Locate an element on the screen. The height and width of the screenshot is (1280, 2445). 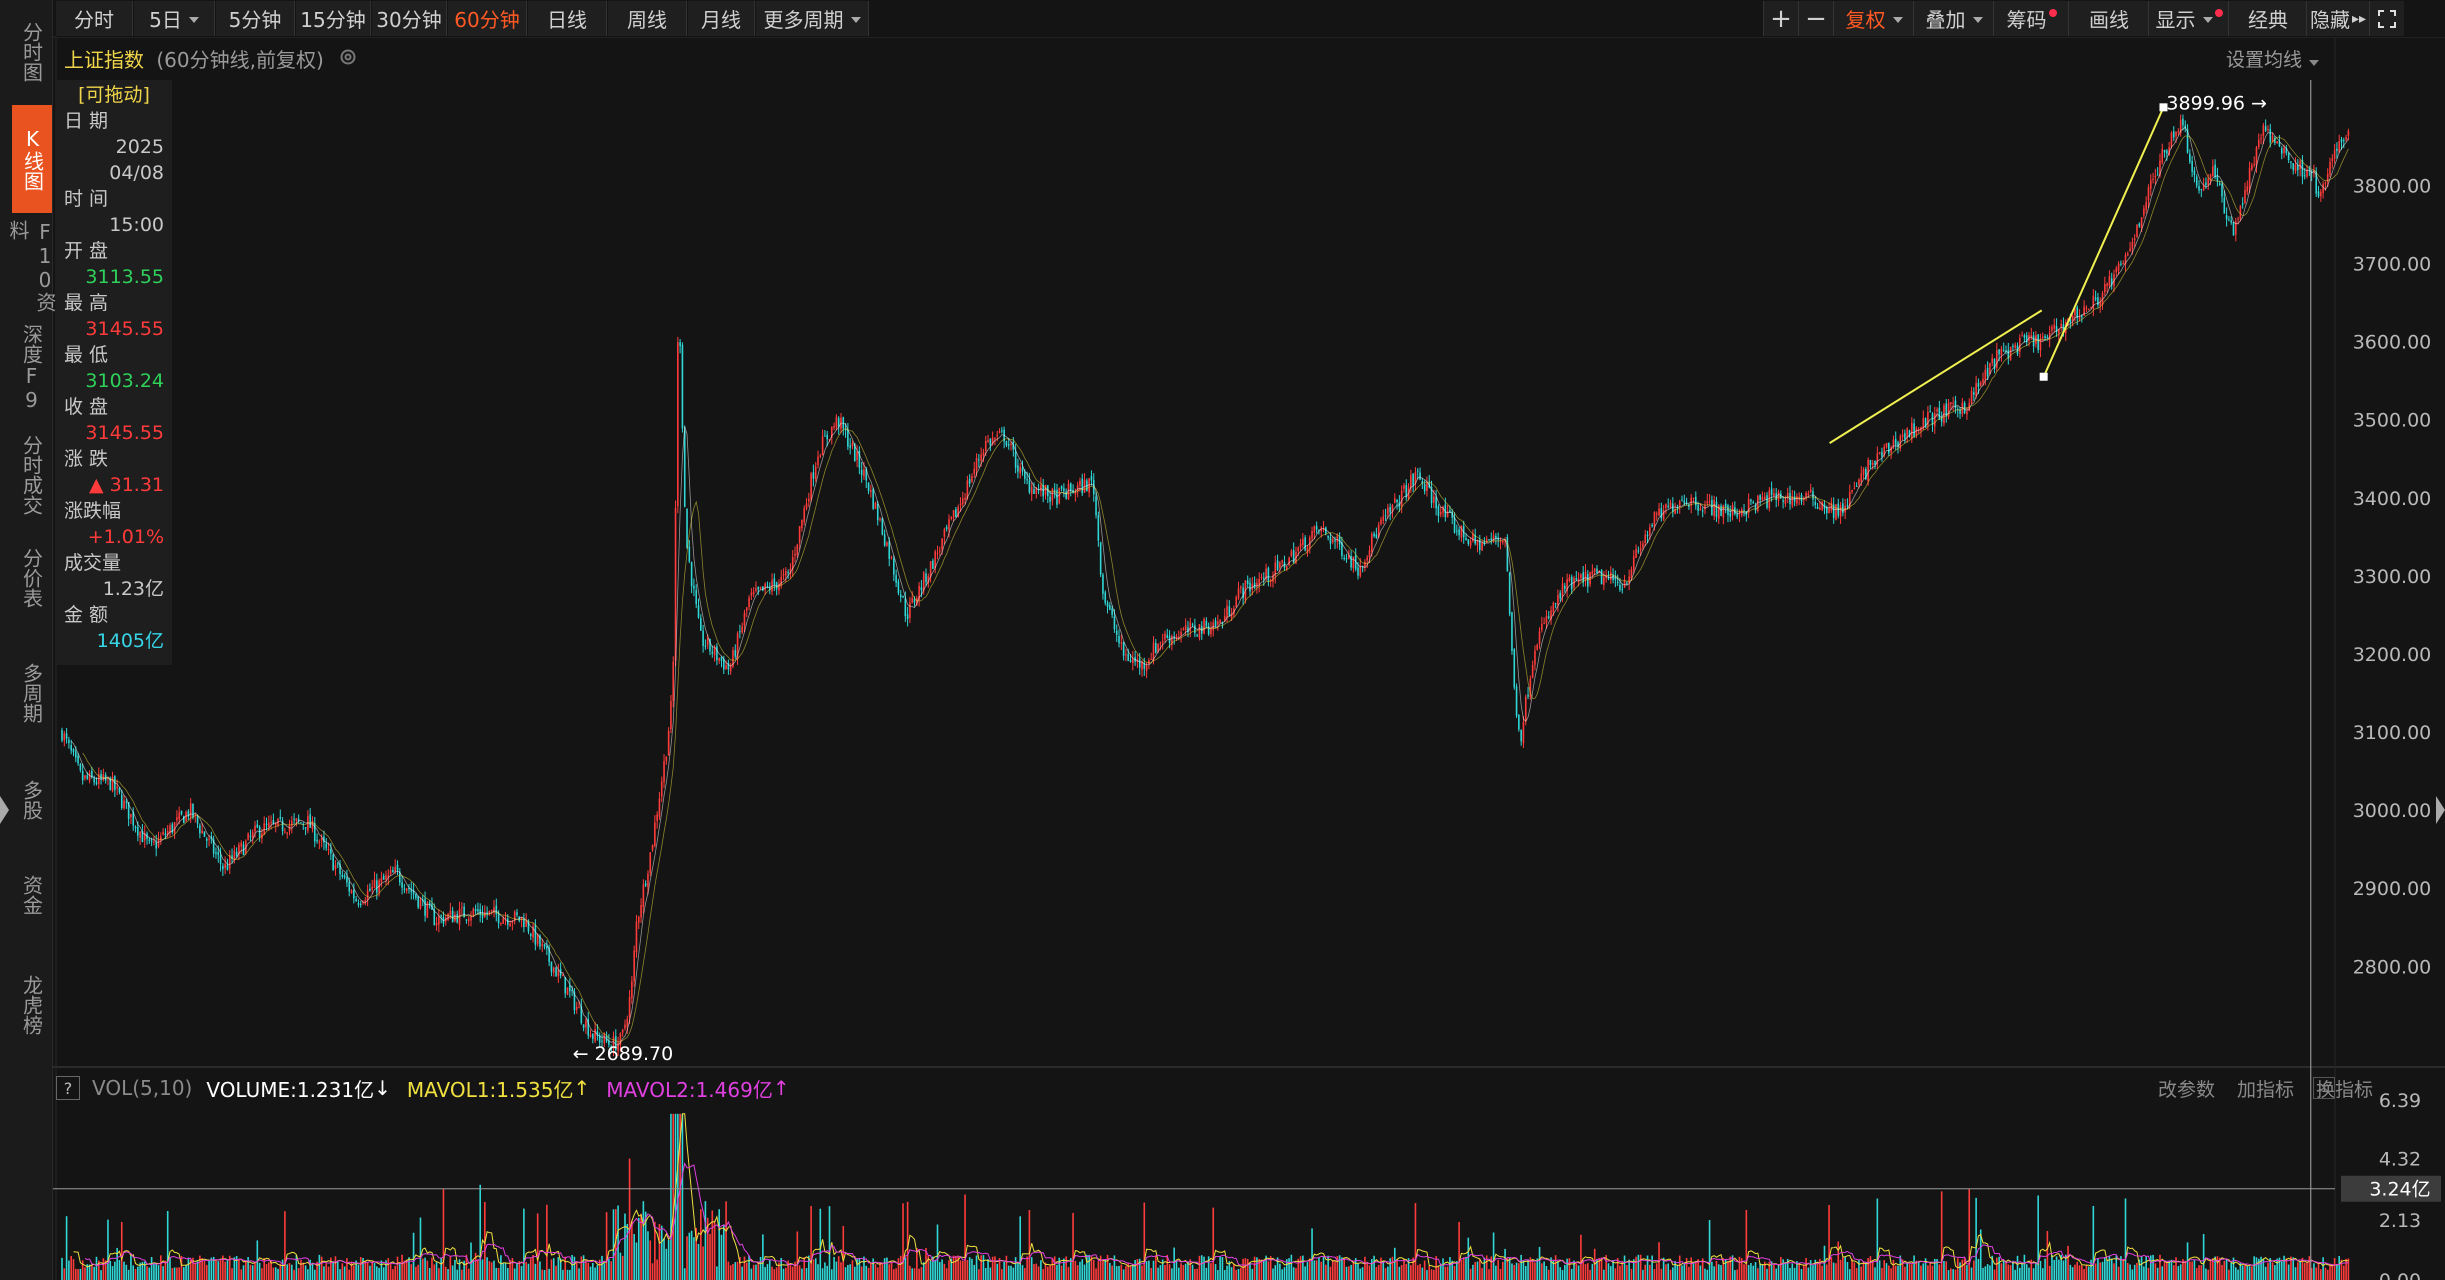
help-button: ? is located at coordinates (68, 1088).